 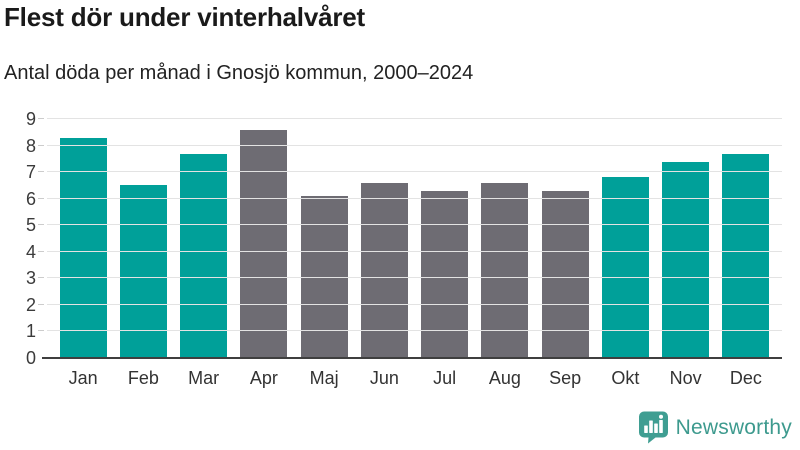 I want to click on x-tick-label-mar: Mar, so click(x=204, y=378).